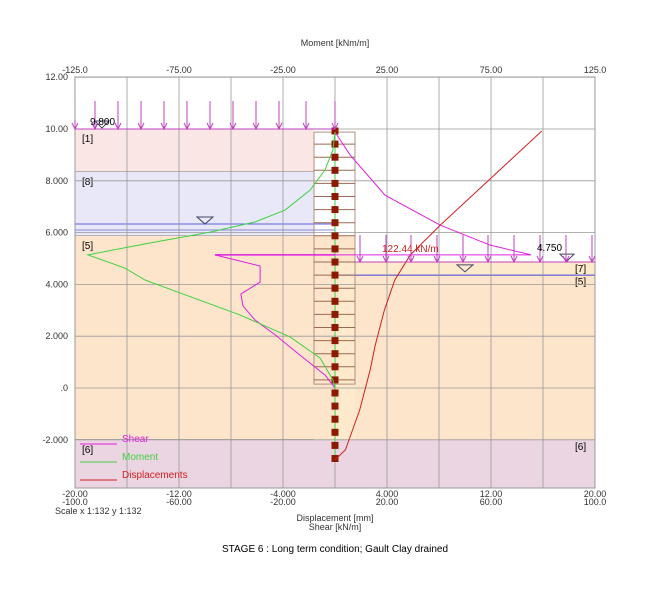  Describe the element at coordinates (56, 284) in the screenshot. I see `y-tick-label: 4.000` at that location.